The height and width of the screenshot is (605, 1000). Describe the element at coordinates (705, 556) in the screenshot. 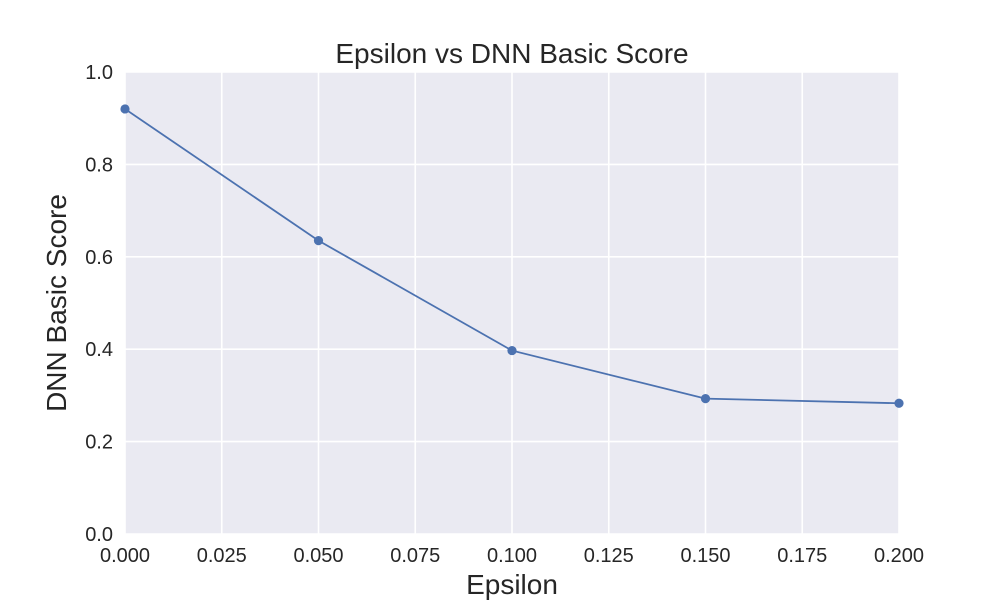

I see `x-tick-label: 0.150` at that location.